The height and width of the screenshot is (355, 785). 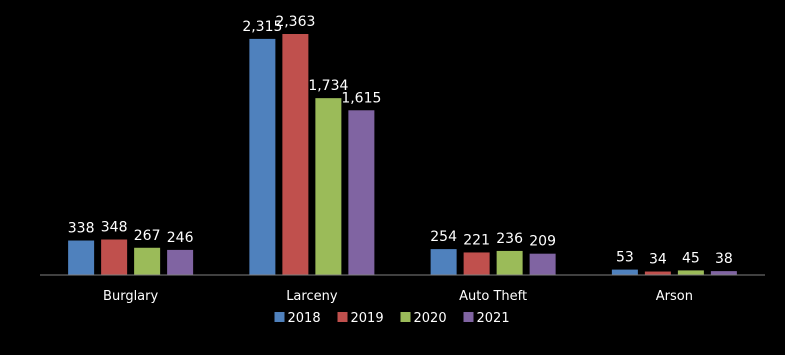 I want to click on bar-burglary-2019, so click(x=114, y=257).